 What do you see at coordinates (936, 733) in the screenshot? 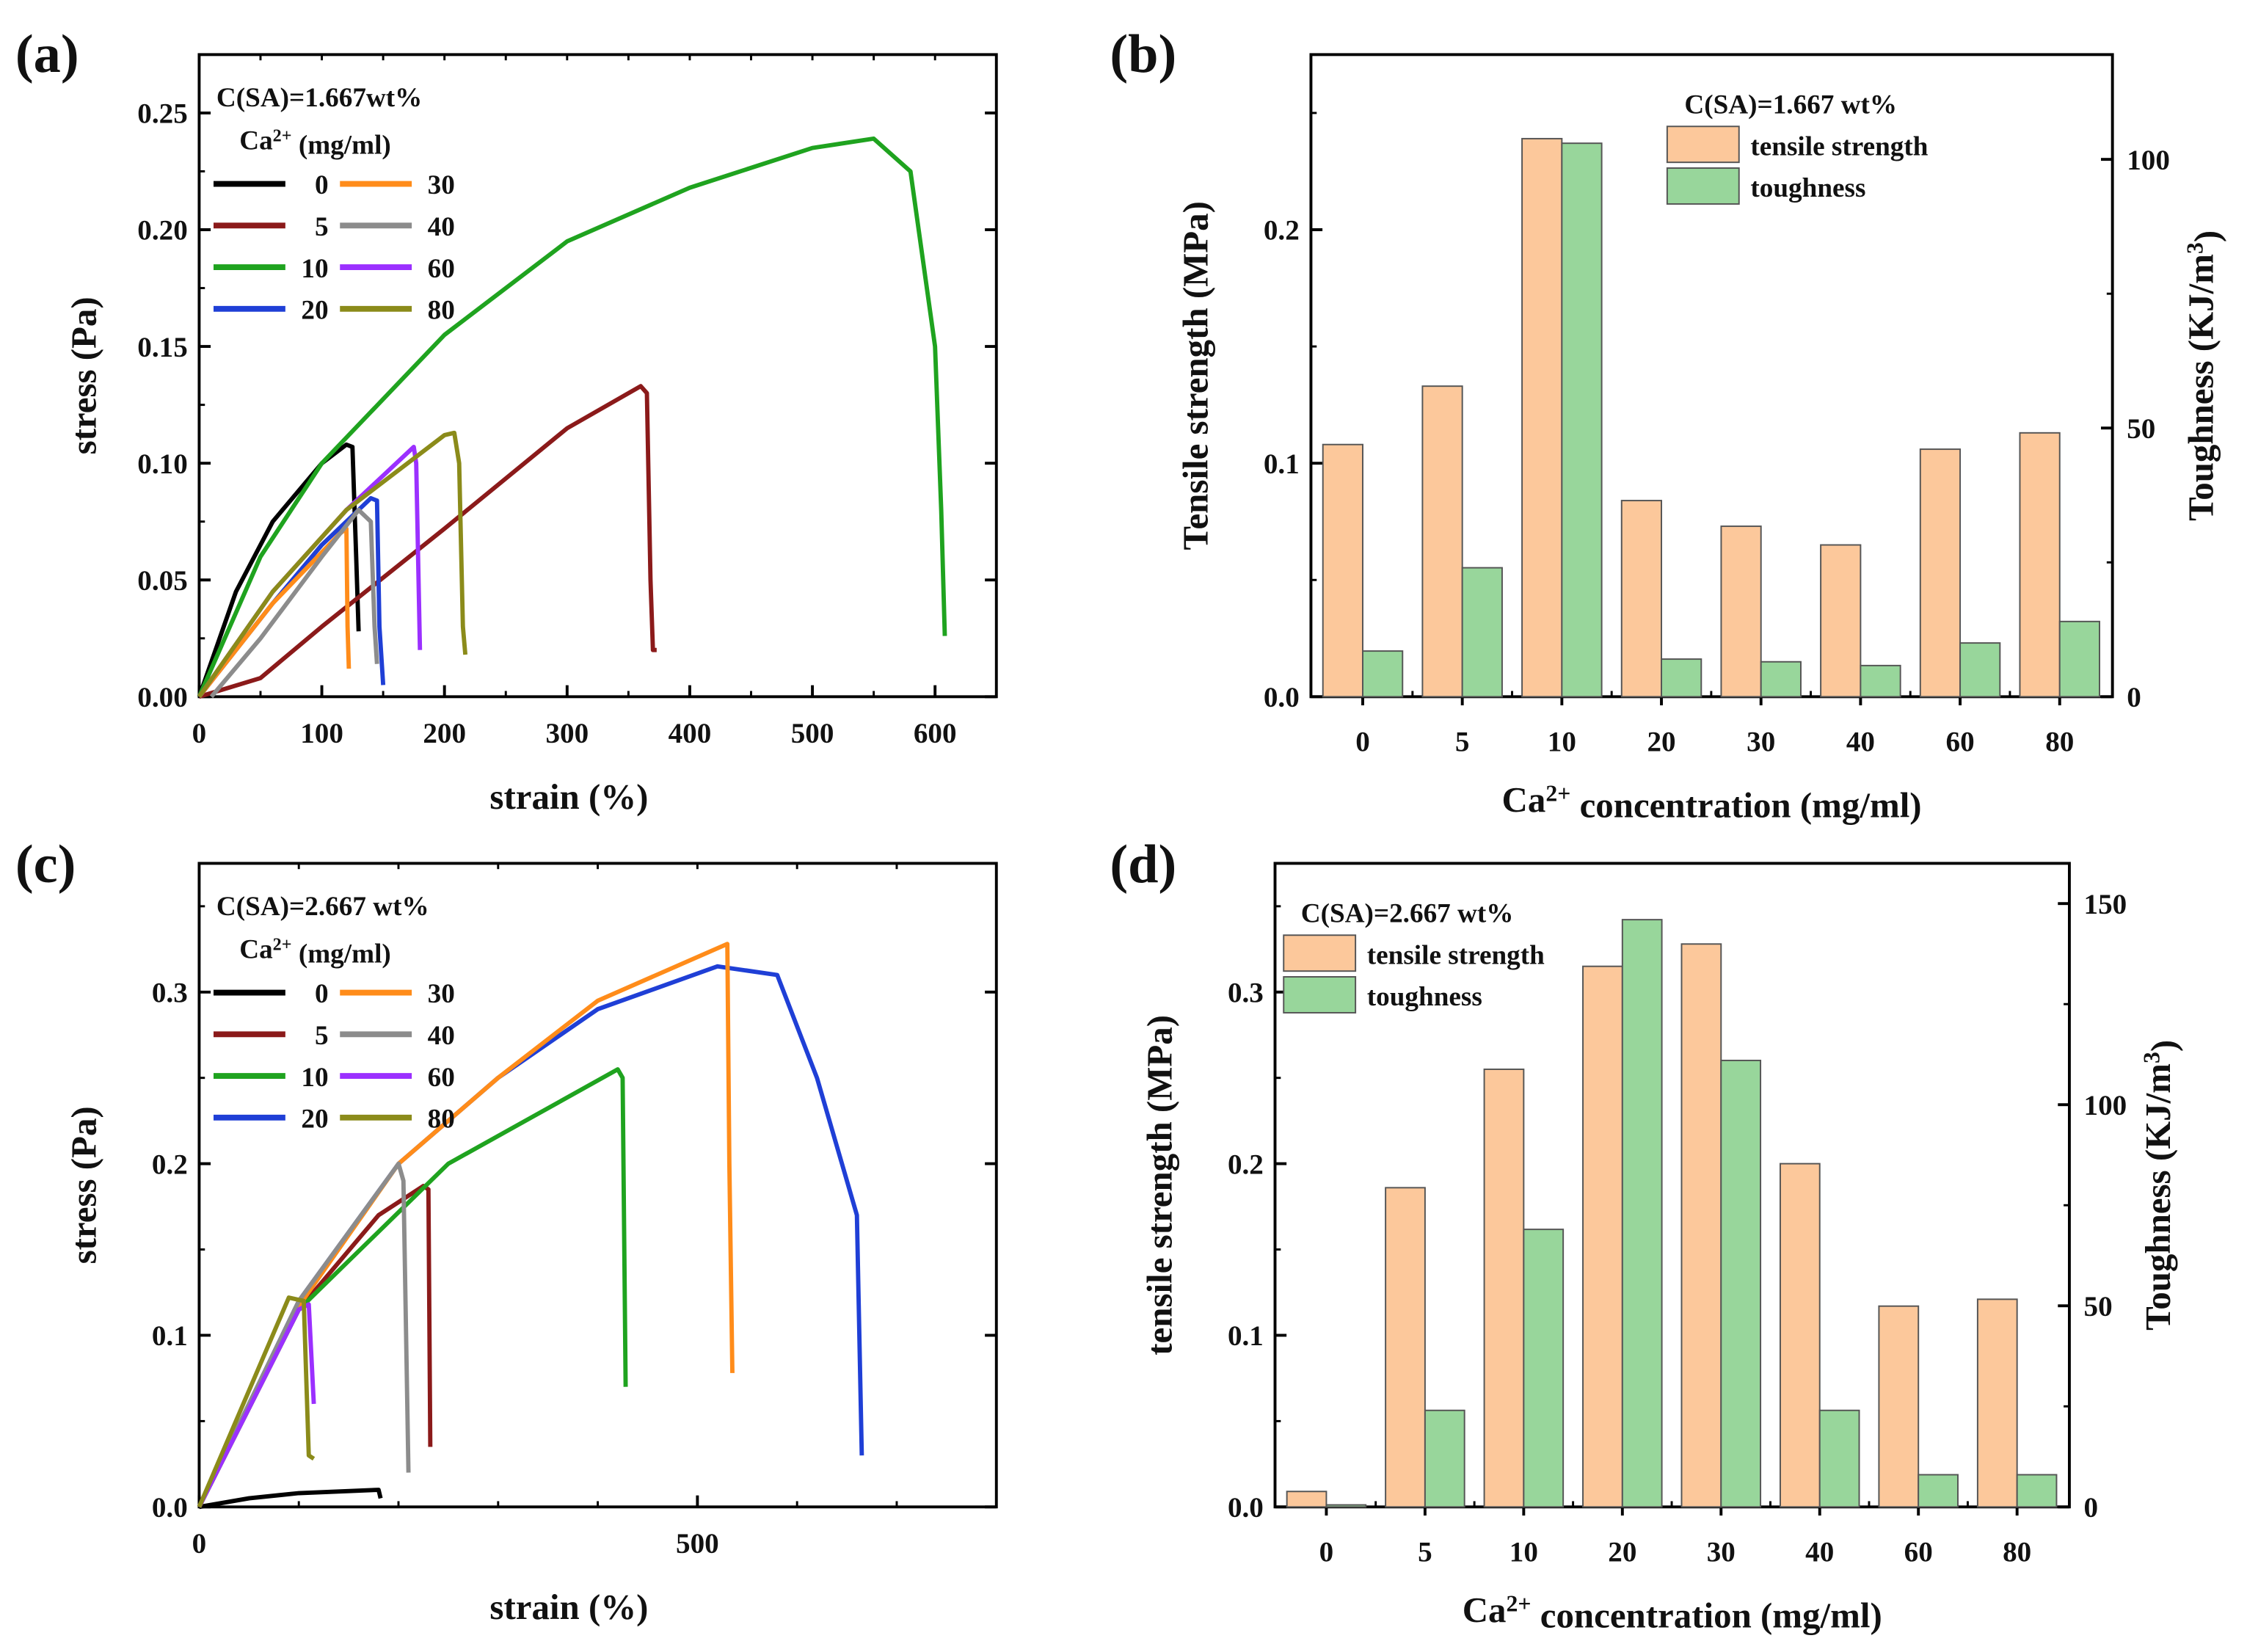
I see `x-tick-label: 600` at bounding box center [936, 733].